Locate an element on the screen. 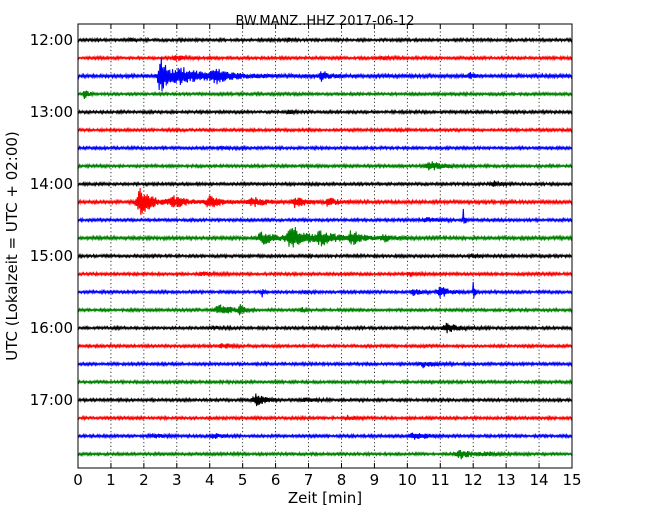 The width and height of the screenshot is (650, 520). x-tick-label: 2 is located at coordinates (144, 480).